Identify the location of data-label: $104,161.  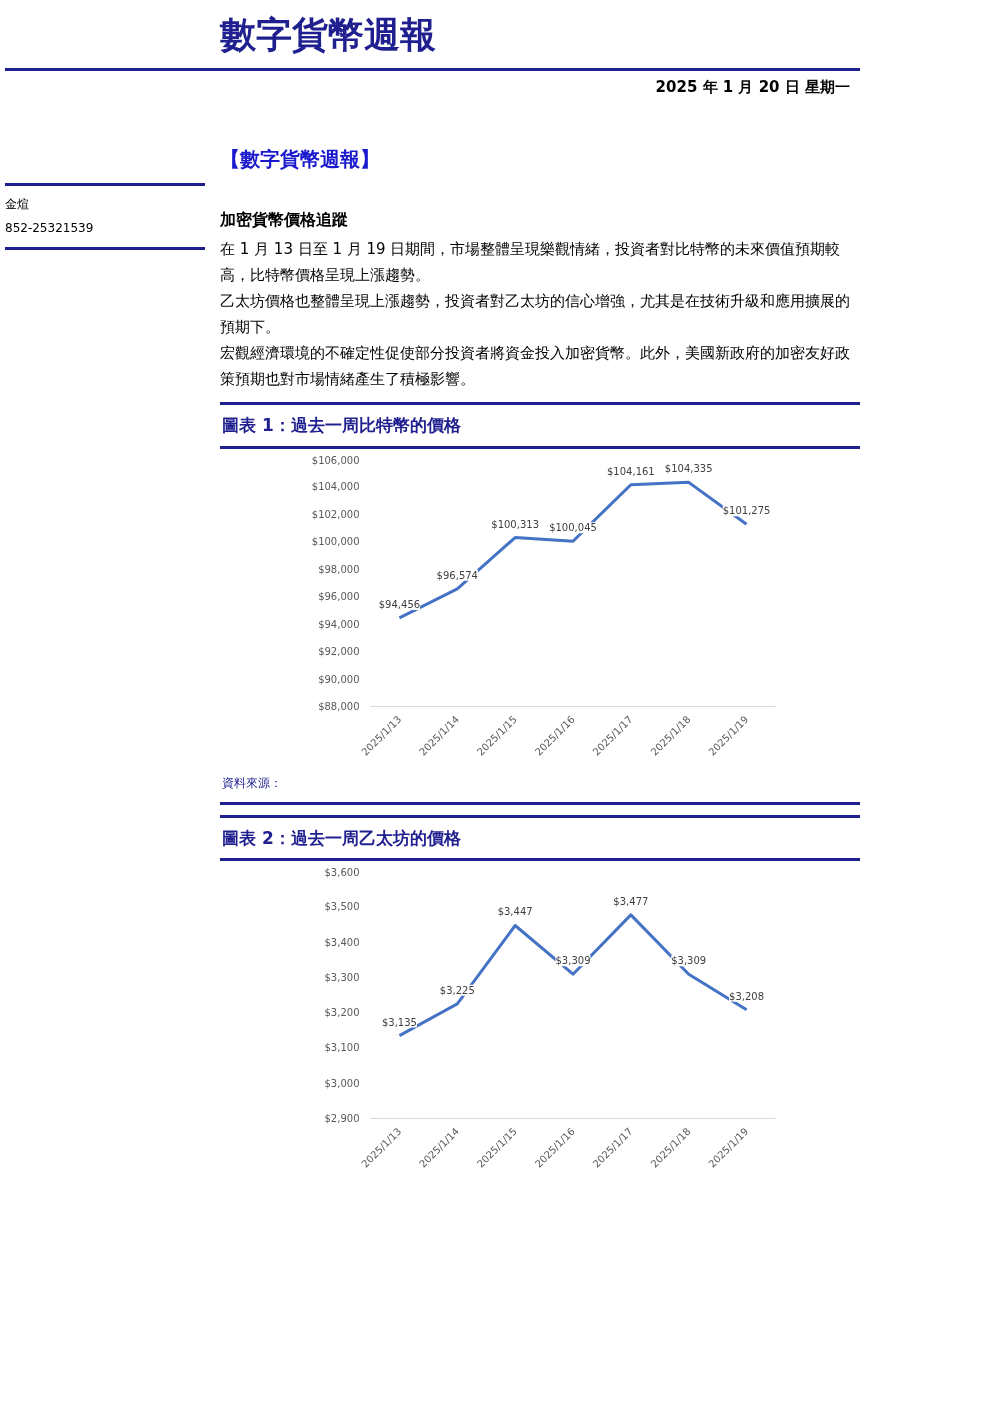
(631, 471).